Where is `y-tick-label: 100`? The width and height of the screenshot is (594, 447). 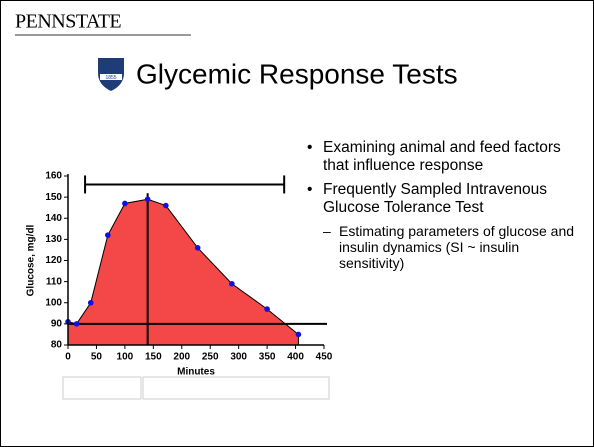
y-tick-label: 100 is located at coordinates (53, 302).